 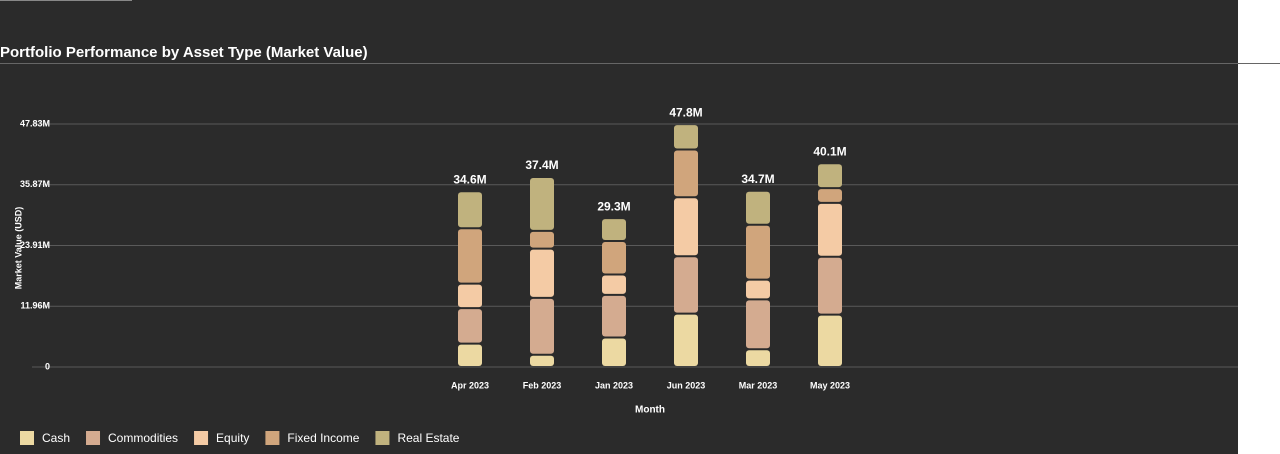 What do you see at coordinates (323, 438) in the screenshot?
I see `legend-label: Fixed Income` at bounding box center [323, 438].